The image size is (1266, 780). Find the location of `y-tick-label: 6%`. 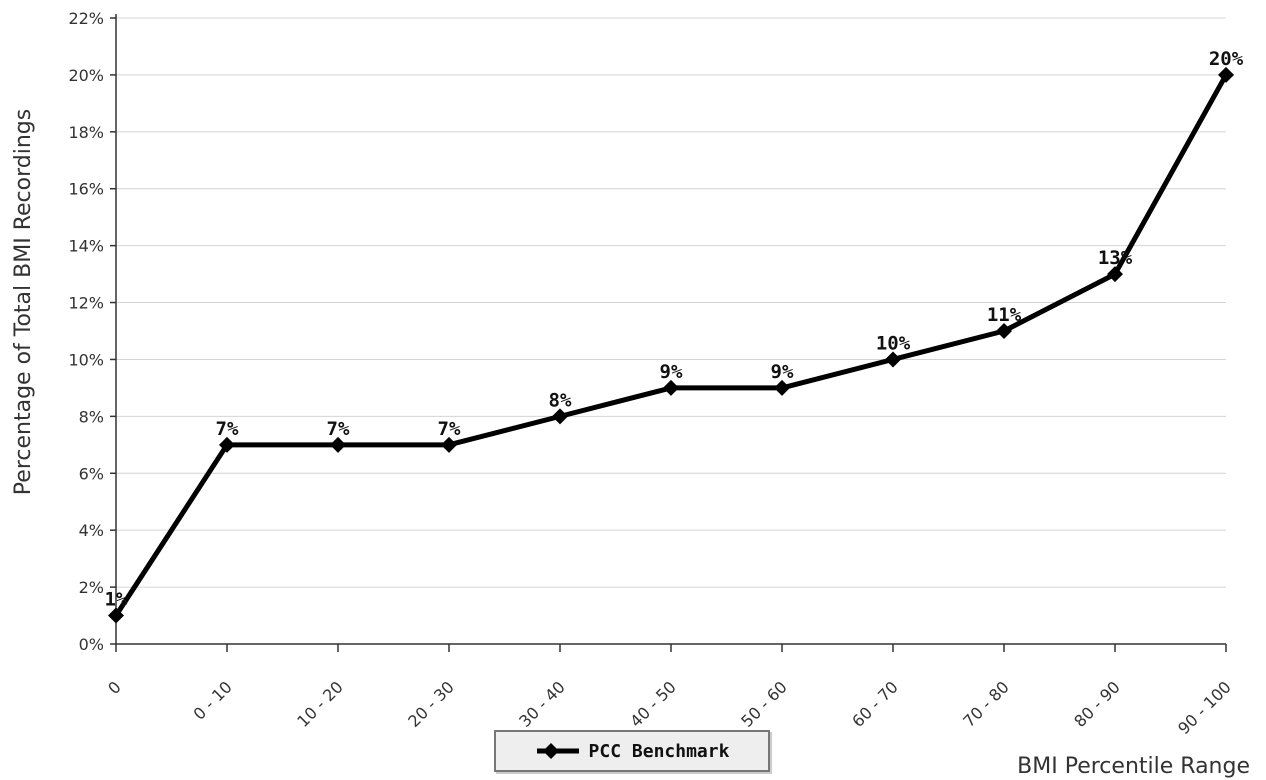

y-tick-label: 6% is located at coordinates (91, 473).